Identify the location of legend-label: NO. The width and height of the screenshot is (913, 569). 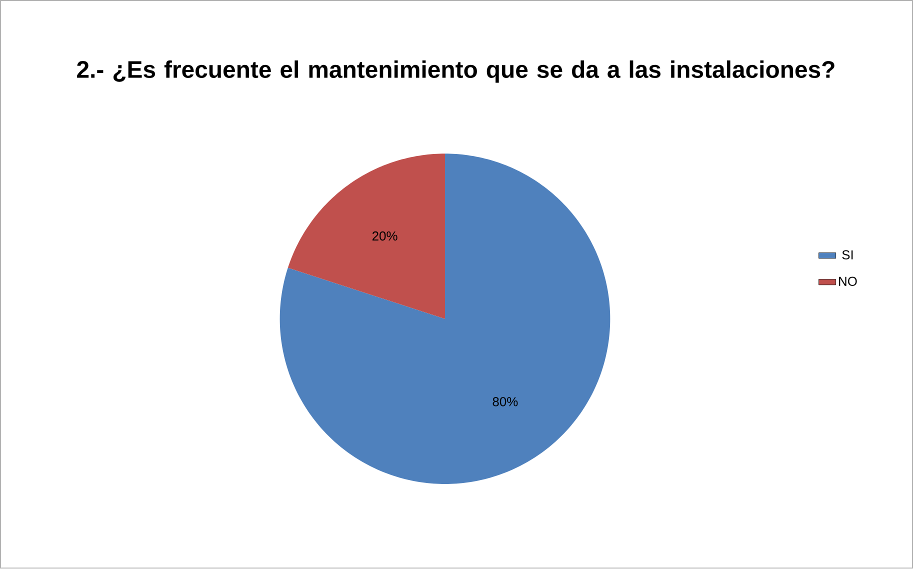
(848, 281).